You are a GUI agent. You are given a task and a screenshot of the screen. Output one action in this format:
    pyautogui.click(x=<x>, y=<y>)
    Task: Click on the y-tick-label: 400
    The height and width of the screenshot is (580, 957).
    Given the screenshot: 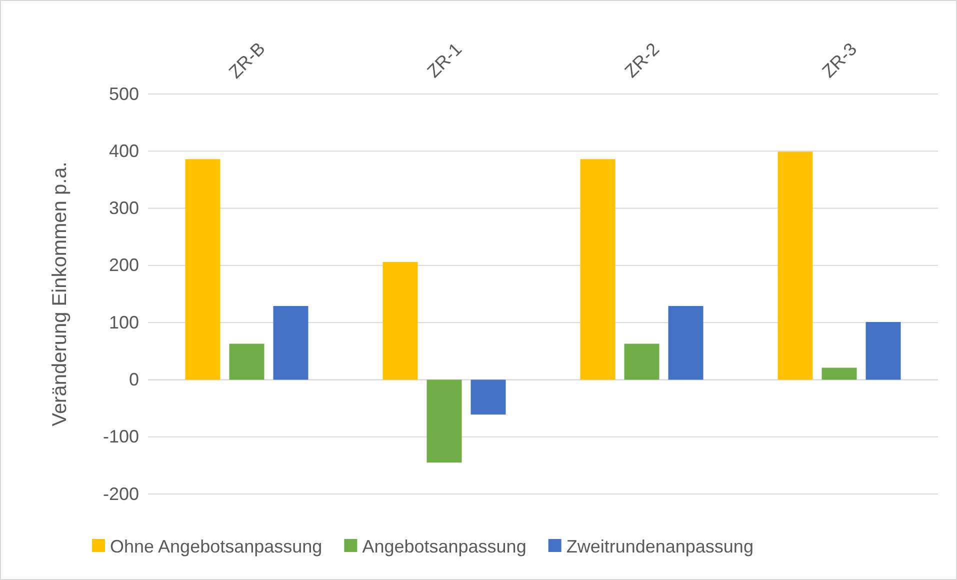 What is the action you would take?
    pyautogui.click(x=123, y=150)
    